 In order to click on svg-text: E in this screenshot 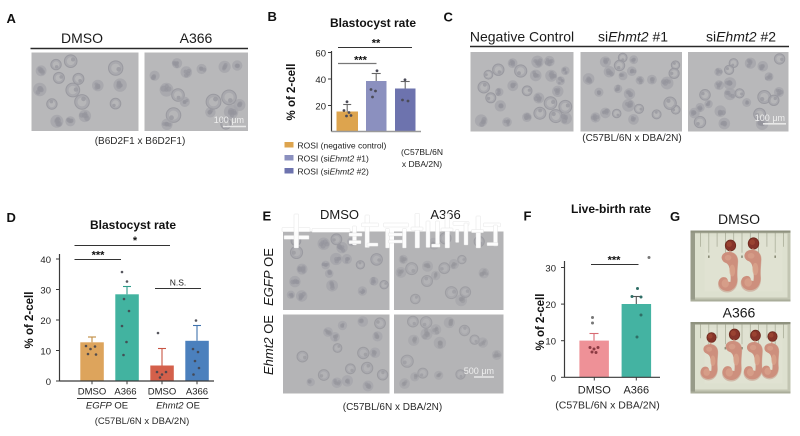, I will do `click(267, 216)`.